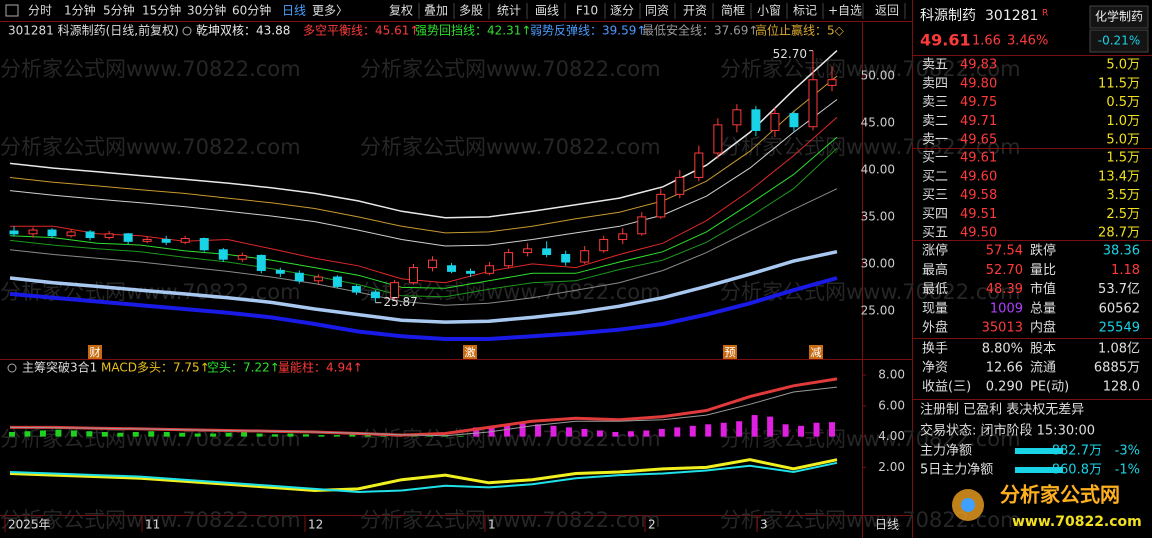  Describe the element at coordinates (119, 10) in the screenshot. I see `period-tab: 5分钟` at that location.